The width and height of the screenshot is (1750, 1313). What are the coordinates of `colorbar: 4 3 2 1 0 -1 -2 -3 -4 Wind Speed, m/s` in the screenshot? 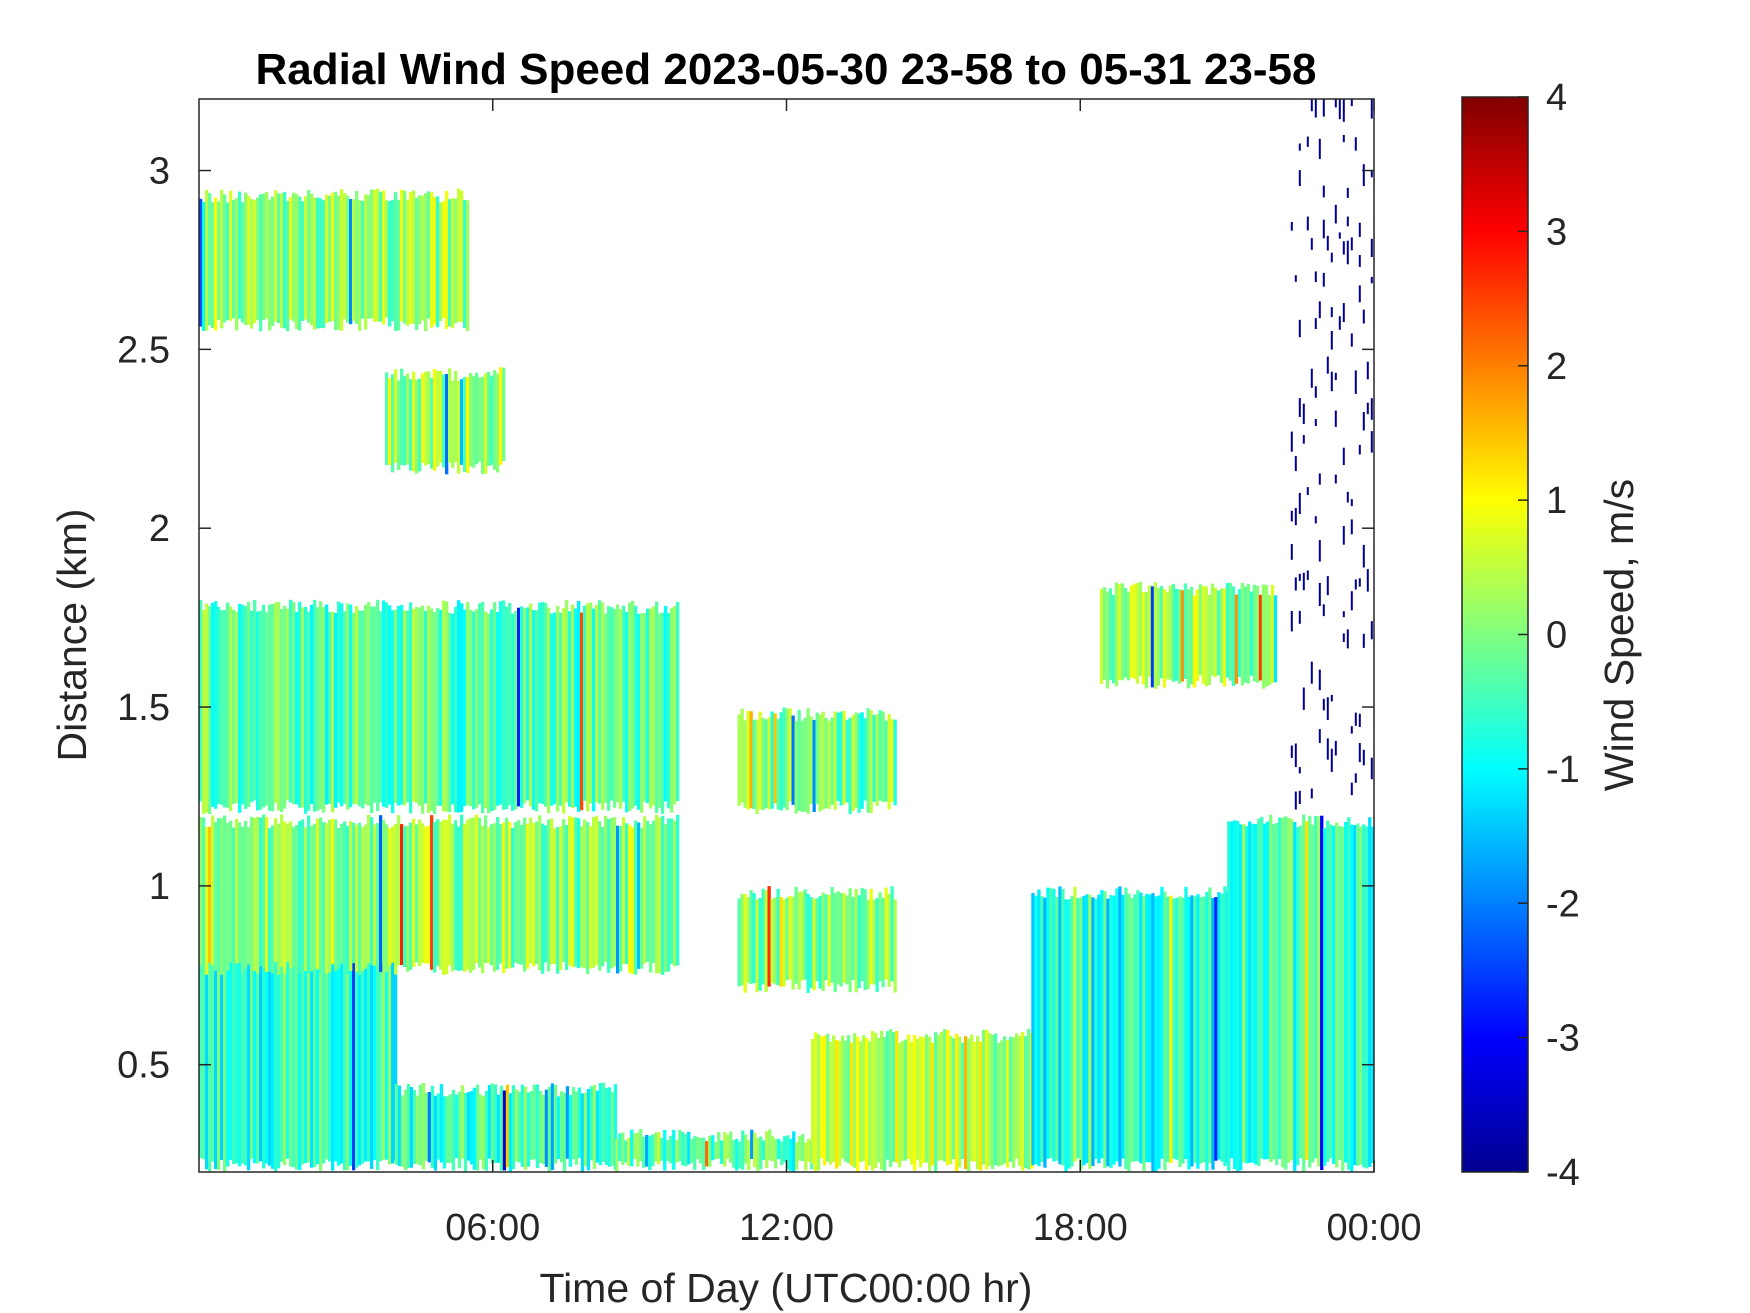 It's located at (1551, 635).